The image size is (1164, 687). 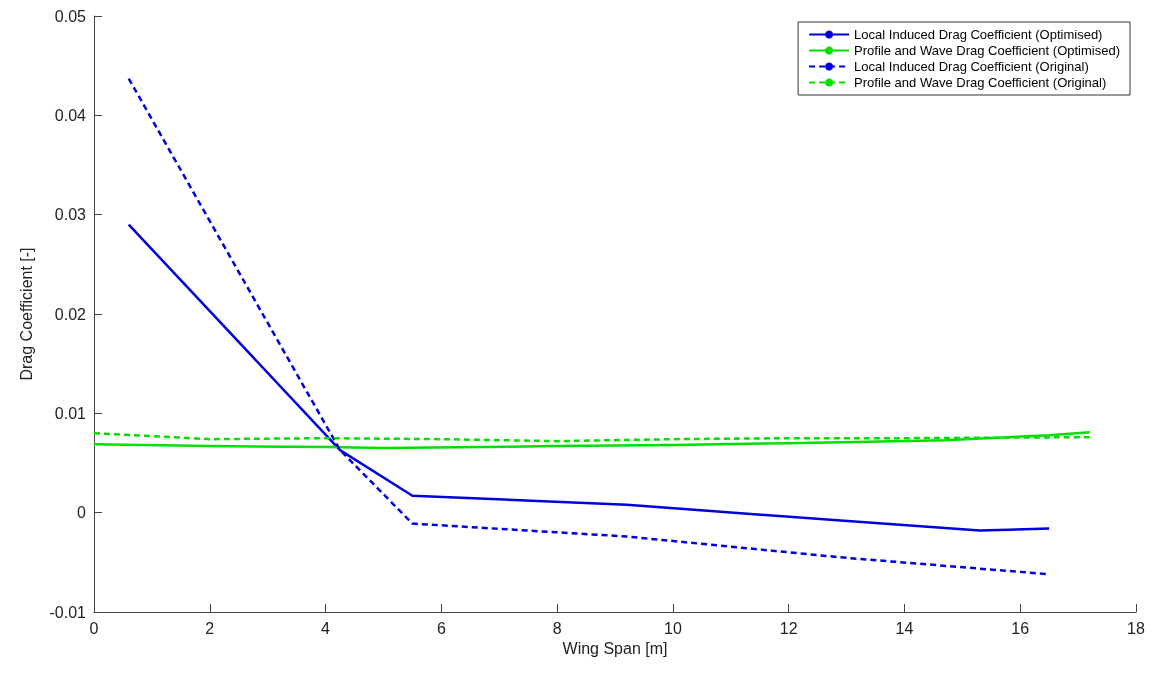 I want to click on y-axis-title: Drag Coefficient [-], so click(x=26, y=314).